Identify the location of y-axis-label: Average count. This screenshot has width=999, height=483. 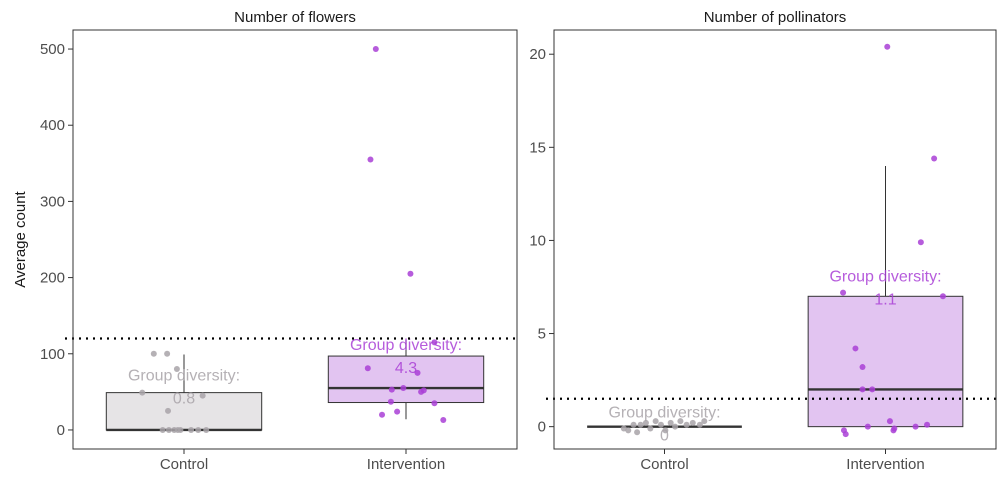
(20, 238).